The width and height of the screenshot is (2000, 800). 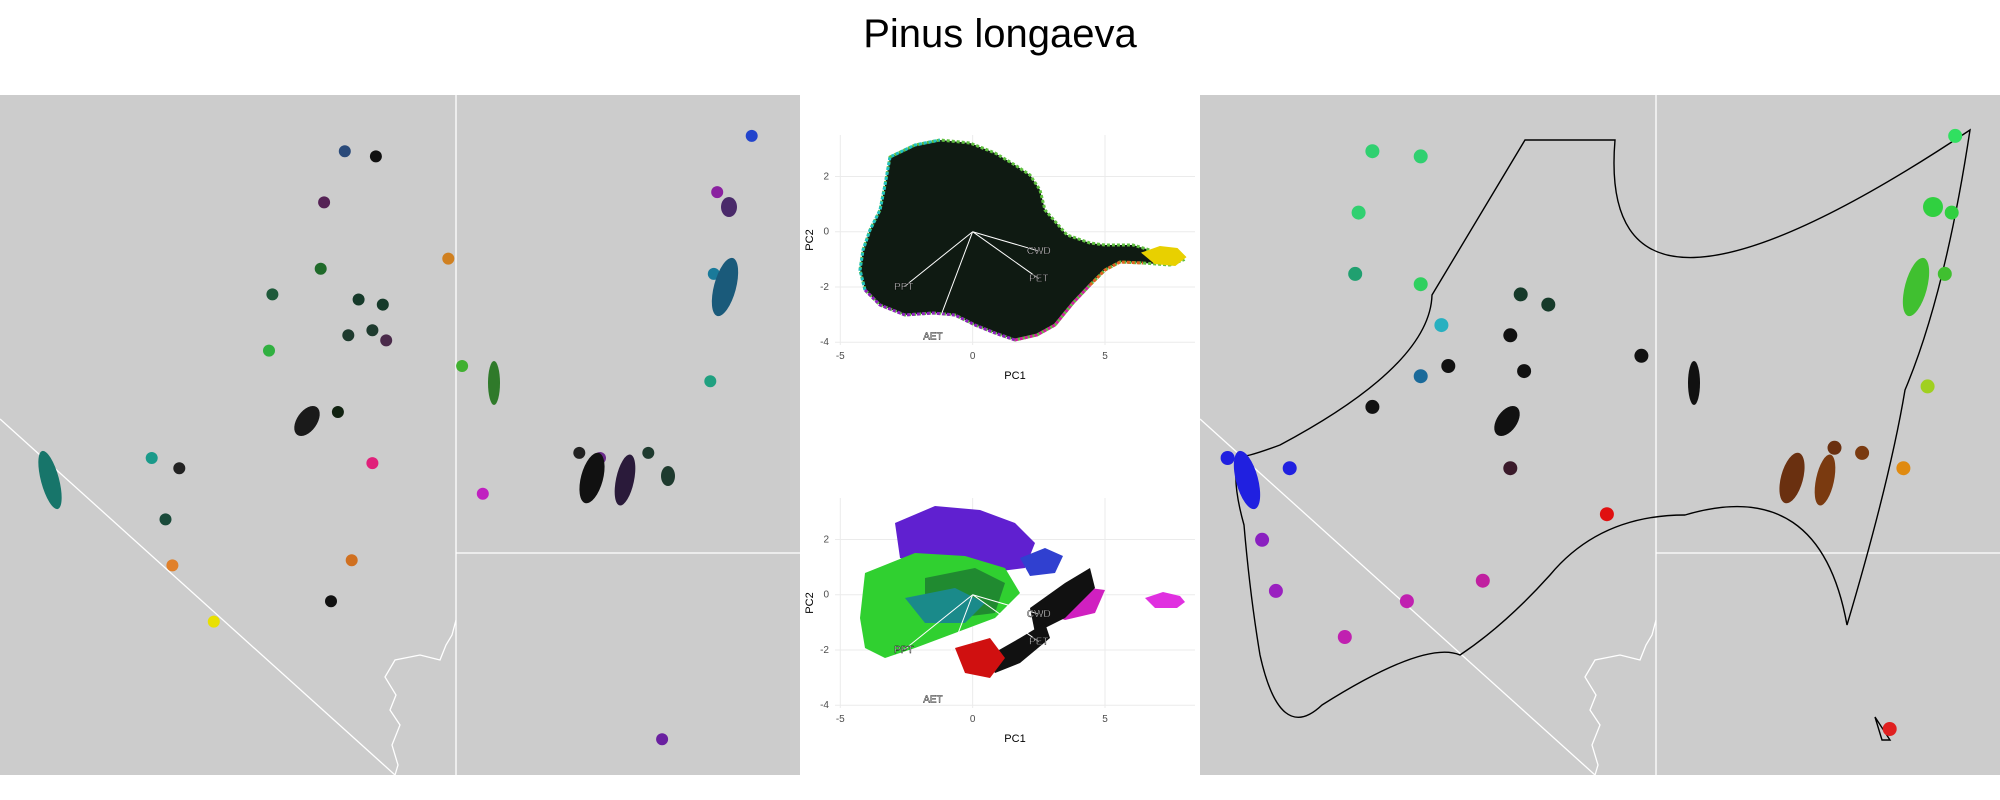 I want to click on pca-bottom-plot: CWD PPT PET AET -5 0 5 -4 -2 0 2 PC1 PC2, so click(x=1000, y=621).